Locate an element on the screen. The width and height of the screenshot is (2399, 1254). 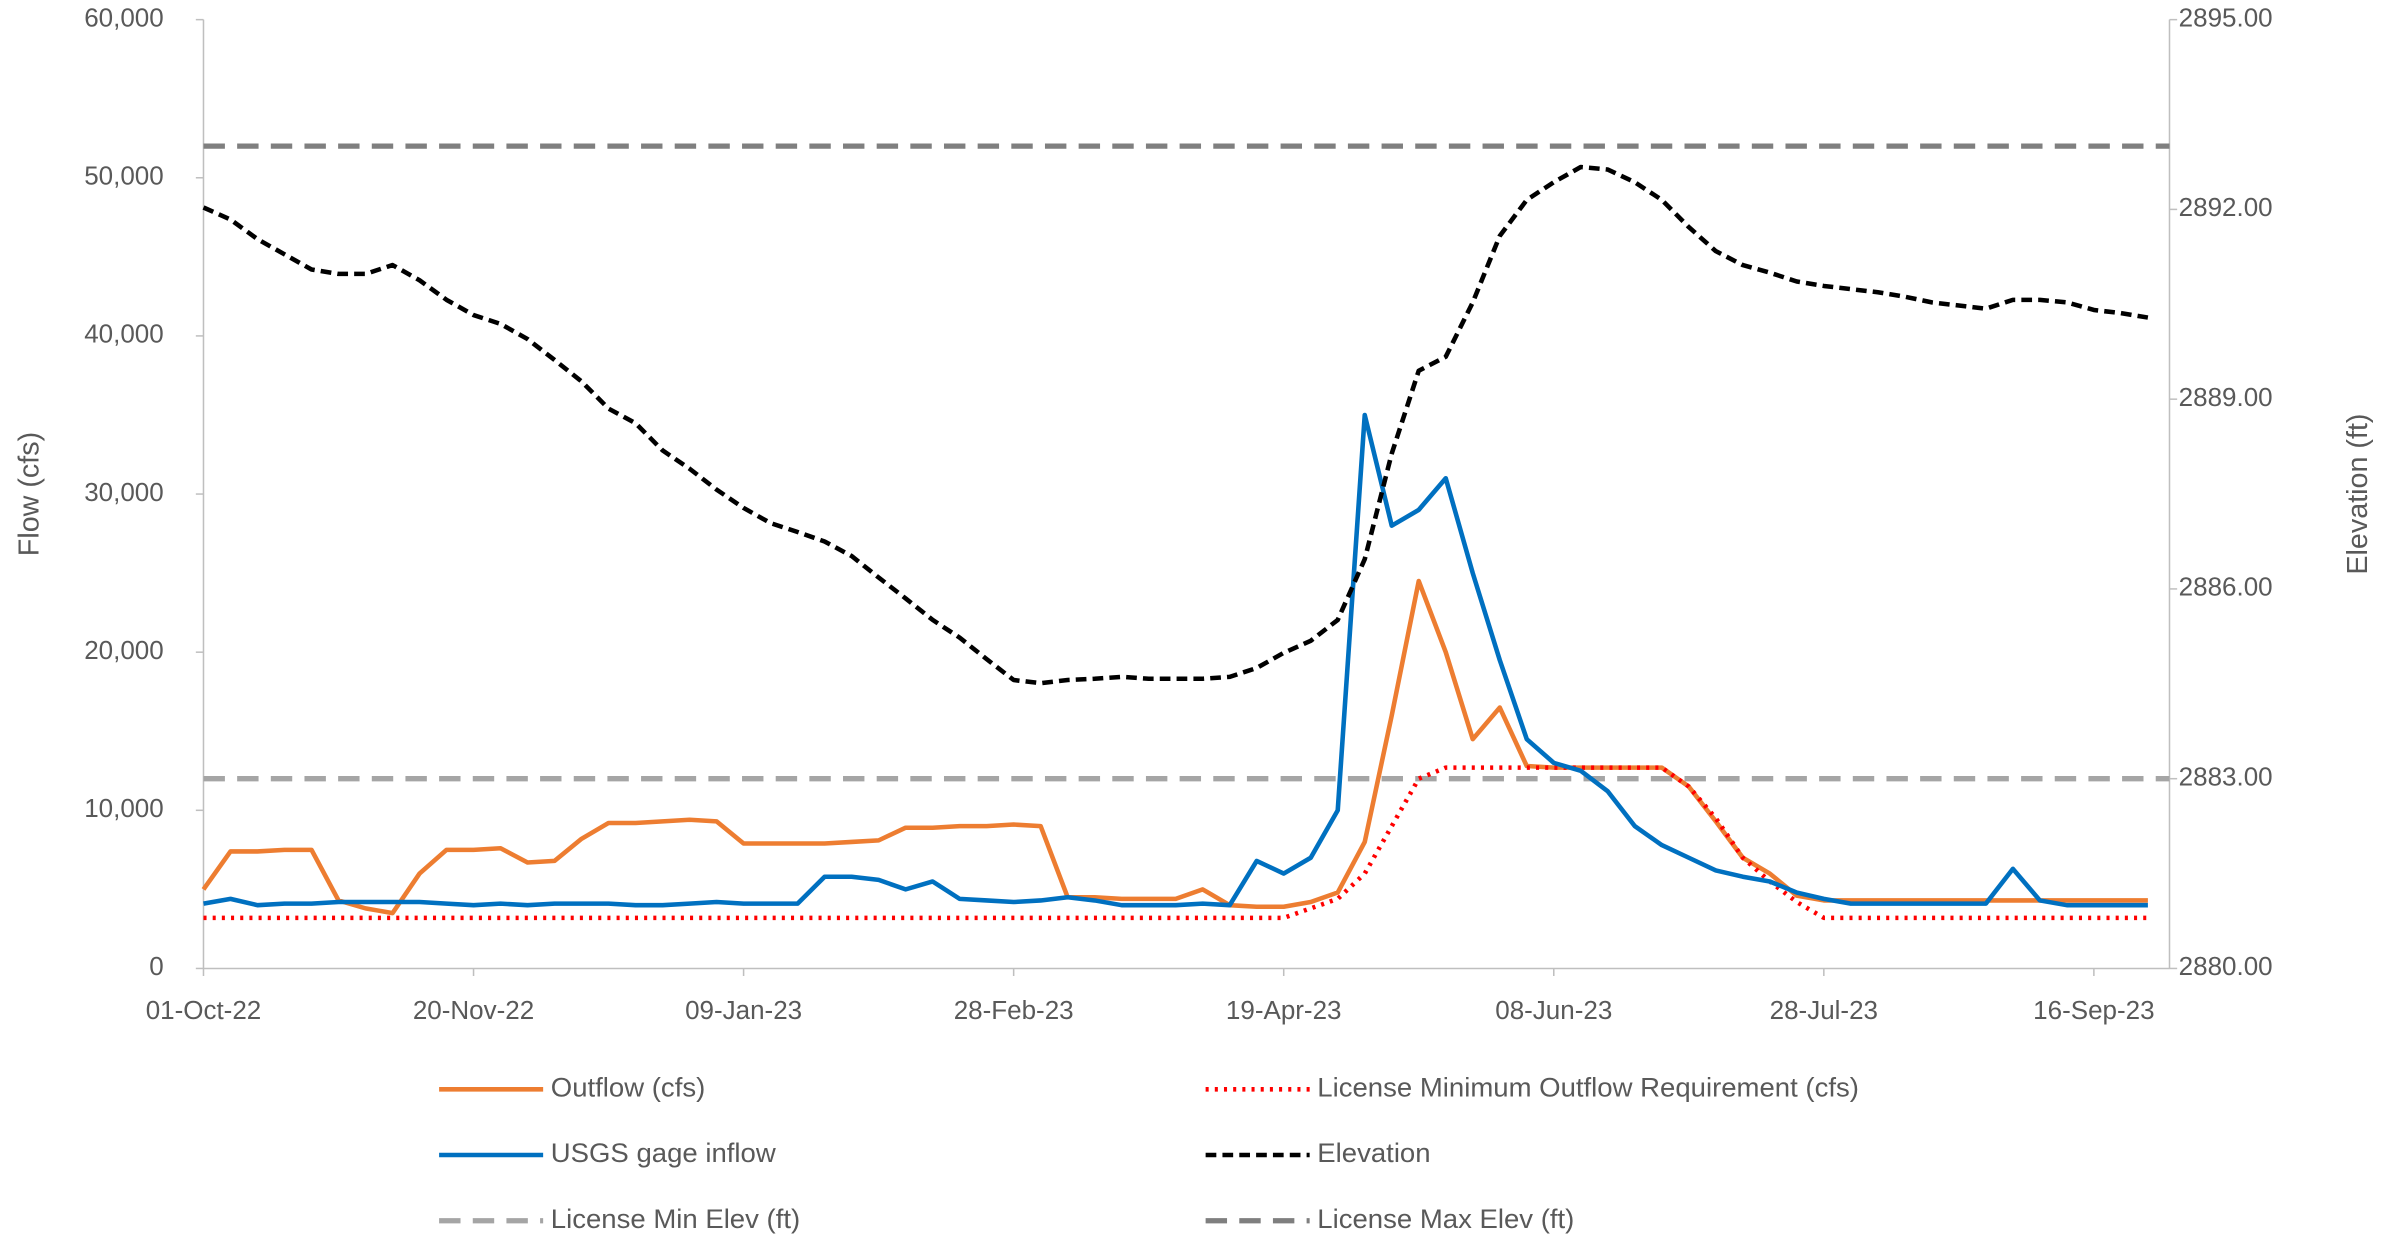
x-tick-label: 19-Apr-23 is located at coordinates (1284, 1011).